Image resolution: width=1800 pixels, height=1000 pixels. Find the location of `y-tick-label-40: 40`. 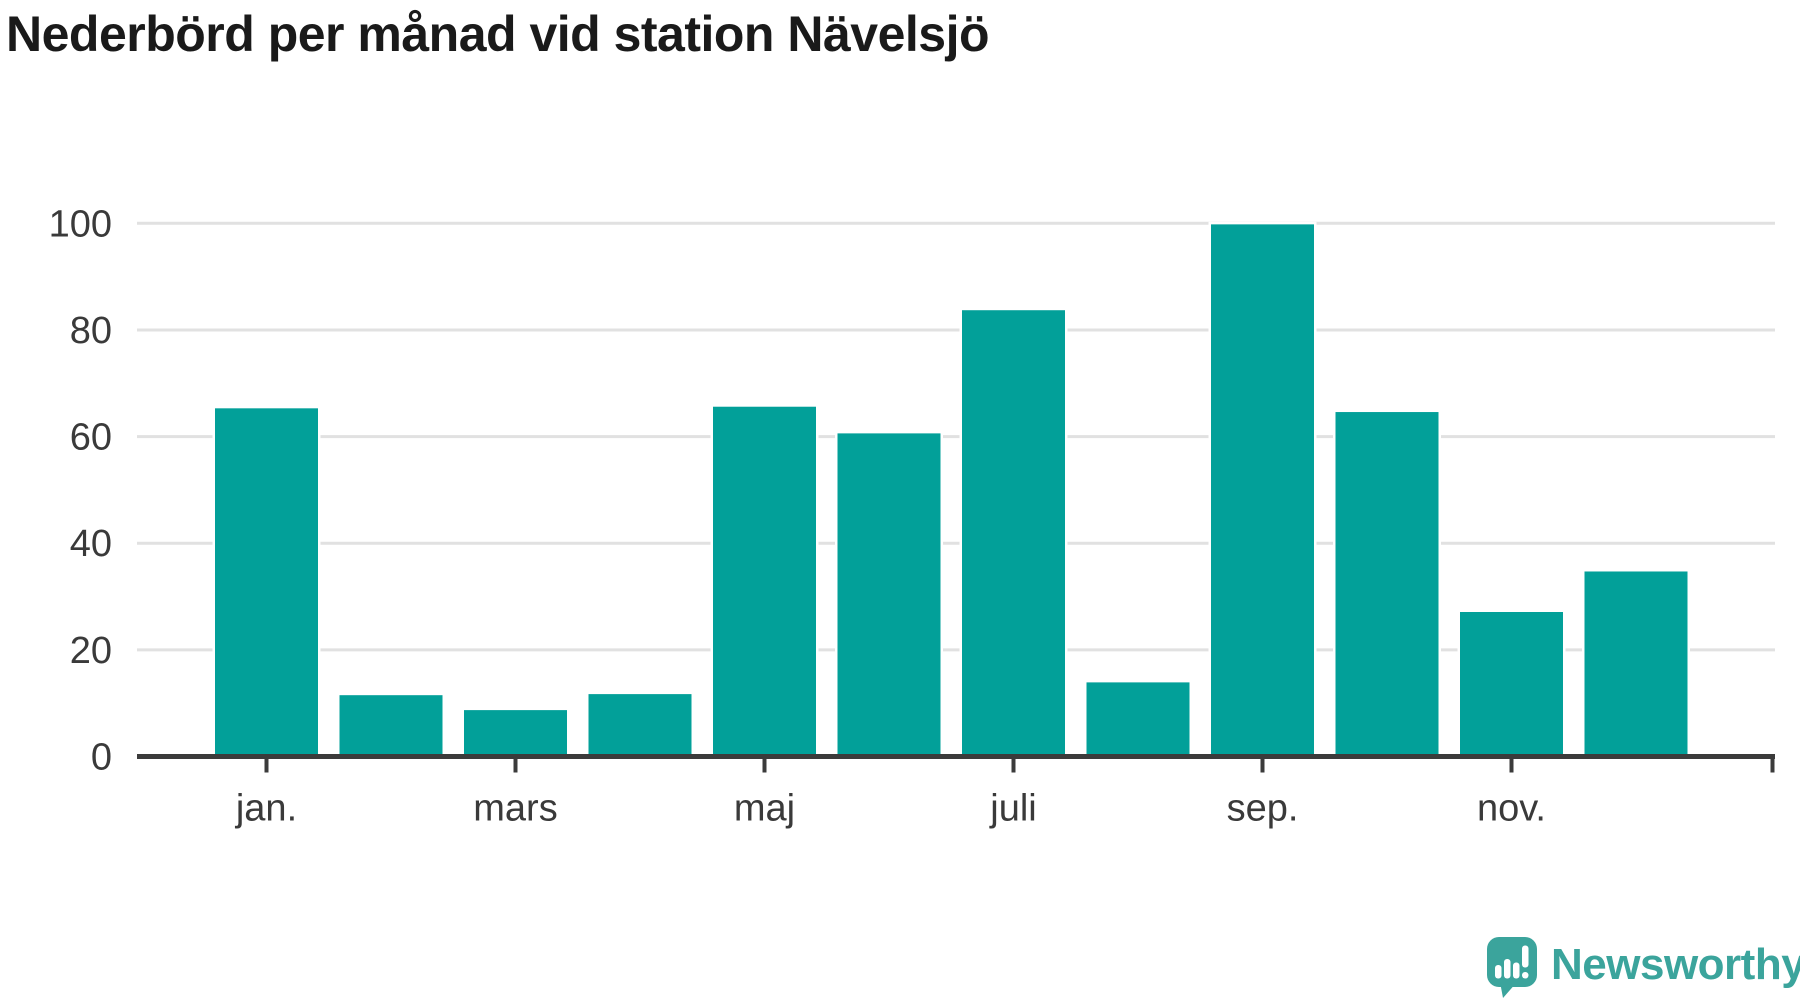

y-tick-label-40: 40 is located at coordinates (91, 544).